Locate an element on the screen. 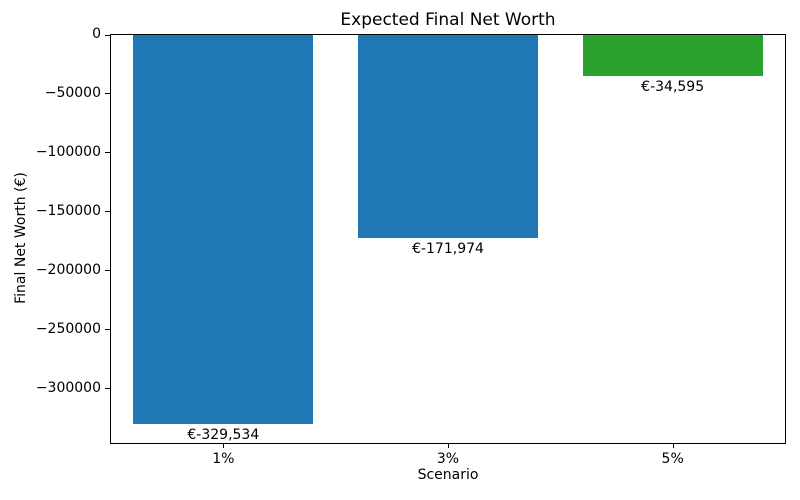 The height and width of the screenshot is (500, 800). x-tick-label: 1% is located at coordinates (223, 459).